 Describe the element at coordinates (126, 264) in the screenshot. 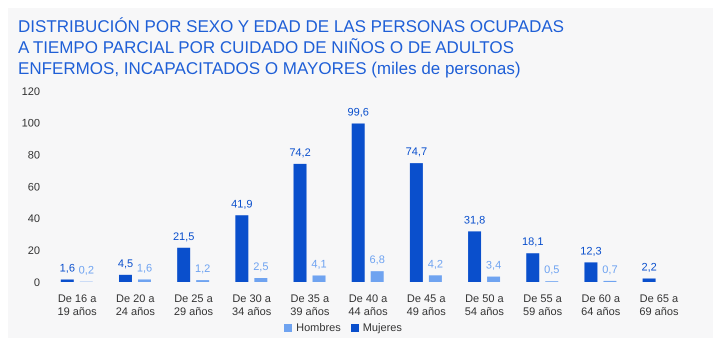

I see `data-label: 4,5` at that location.